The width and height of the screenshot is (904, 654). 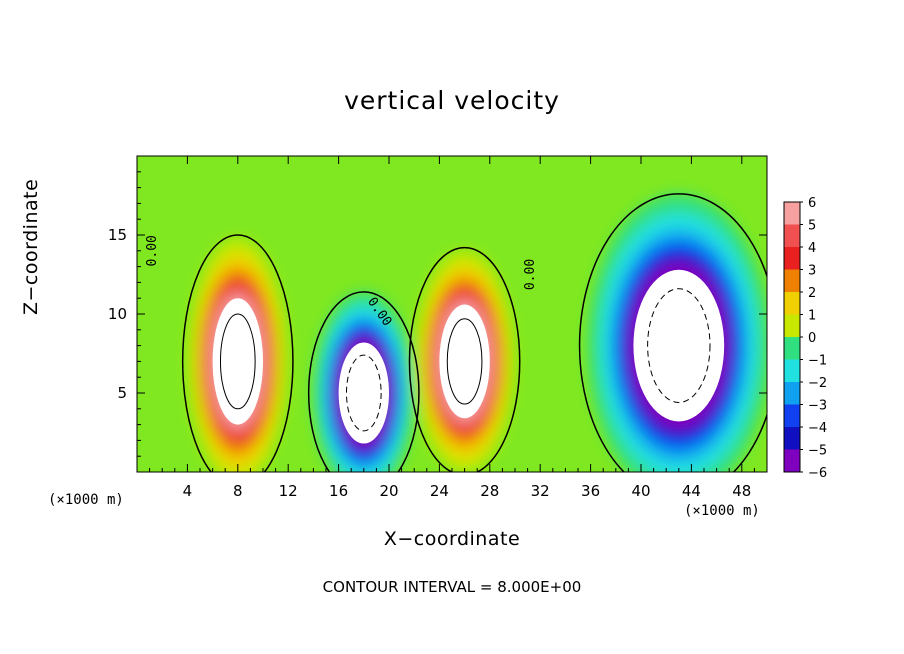 What do you see at coordinates (817, 361) in the screenshot?
I see `colorbar-tick-label: −1` at bounding box center [817, 361].